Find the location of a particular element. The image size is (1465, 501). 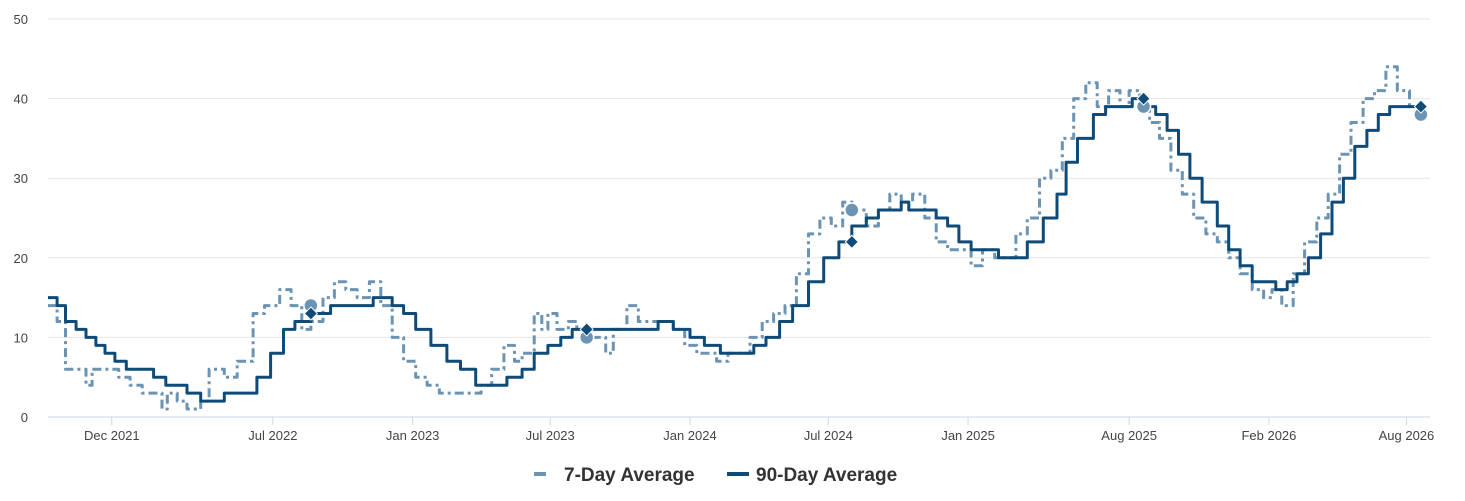

x-tick-label-7: Aug 2025 is located at coordinates (1129, 435).